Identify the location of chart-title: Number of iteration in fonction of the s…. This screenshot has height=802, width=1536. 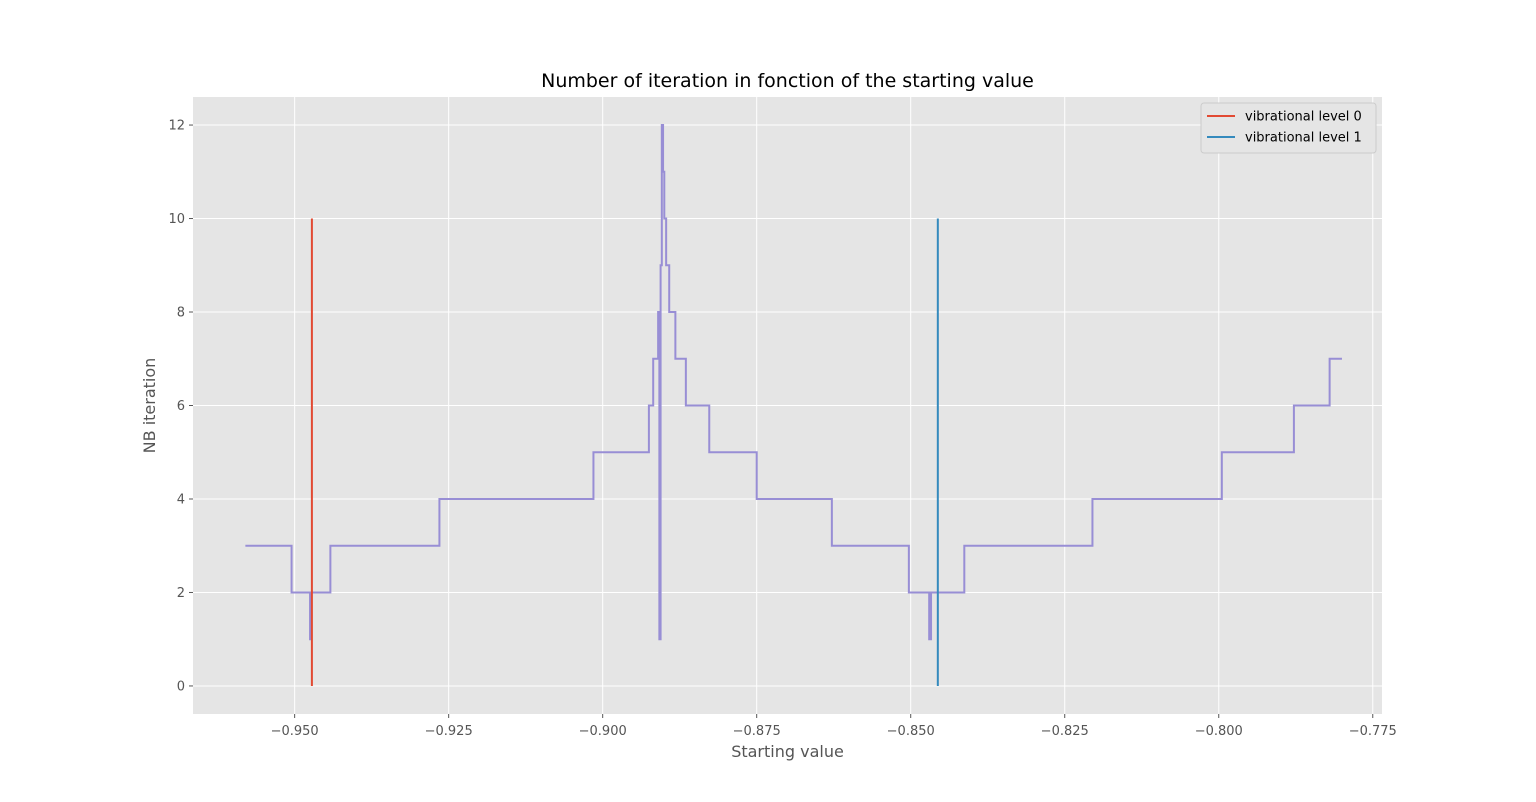
(787, 81).